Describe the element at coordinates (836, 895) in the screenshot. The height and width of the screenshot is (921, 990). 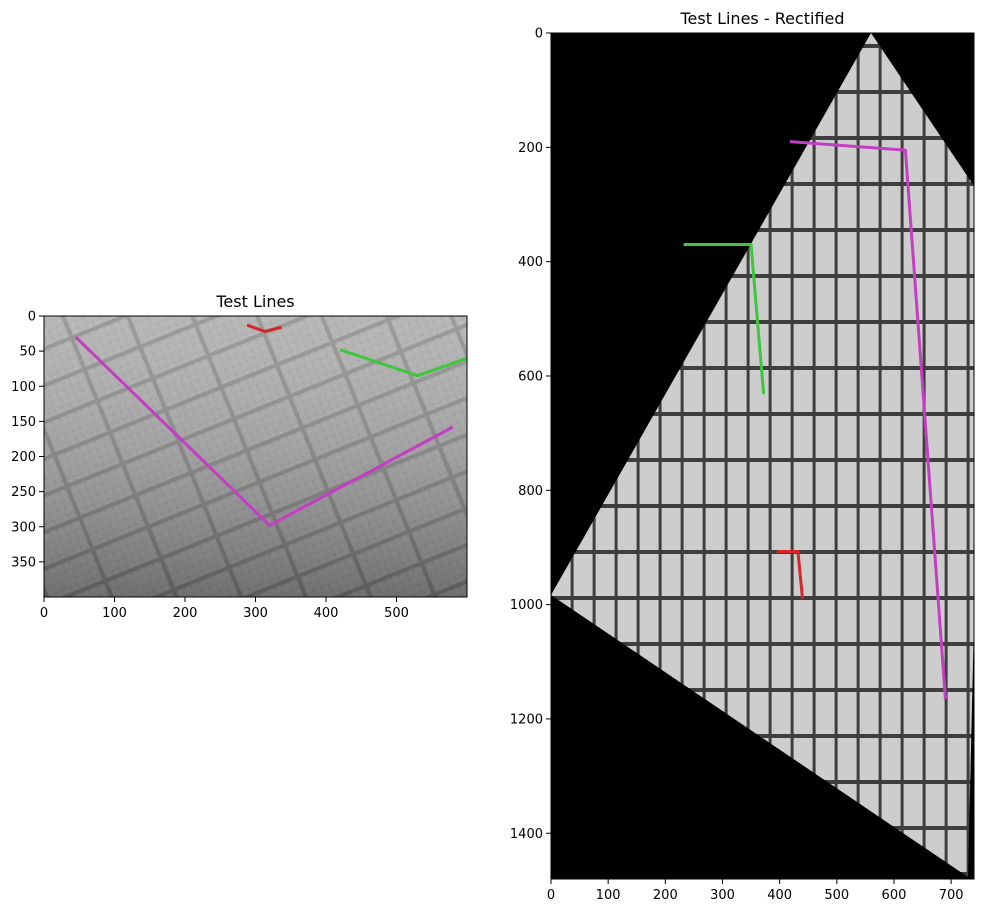
I see `right-x-tick-label: 500` at that location.